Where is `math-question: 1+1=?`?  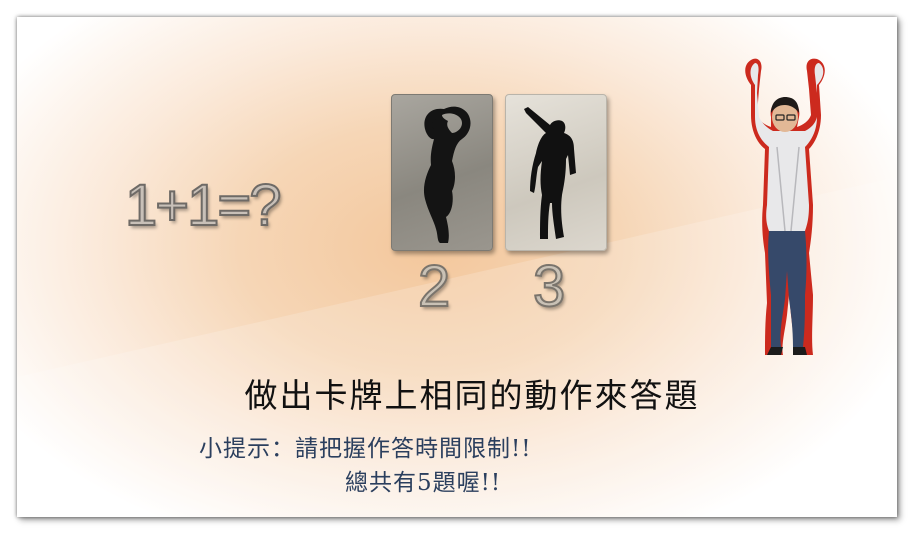 math-question: 1+1=? is located at coordinates (203, 205).